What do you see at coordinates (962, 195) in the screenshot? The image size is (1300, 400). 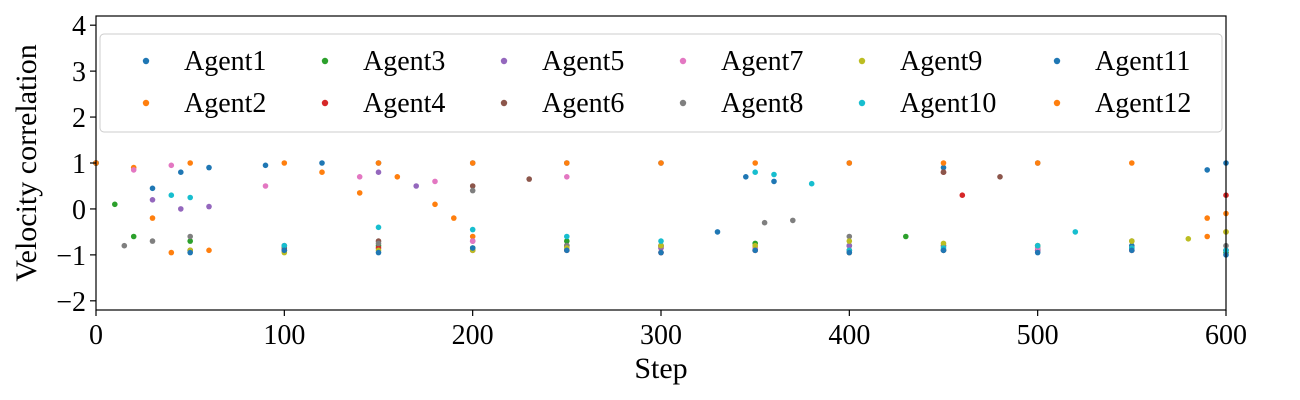 I see `point-agent4` at bounding box center [962, 195].